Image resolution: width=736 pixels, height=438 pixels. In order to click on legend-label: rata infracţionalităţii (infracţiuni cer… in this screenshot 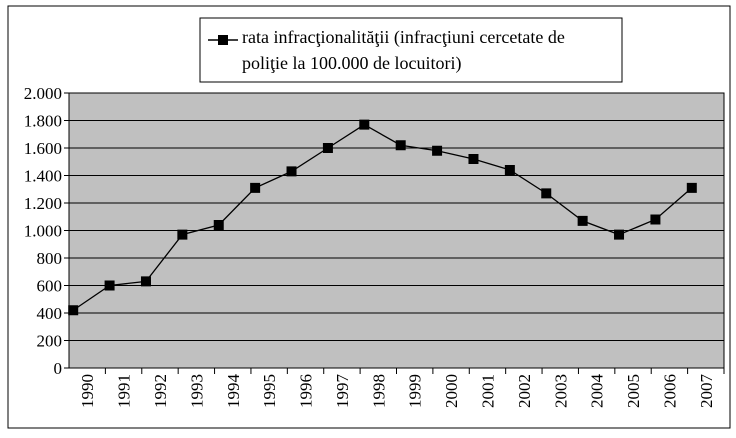, I will do `click(403, 50)`.